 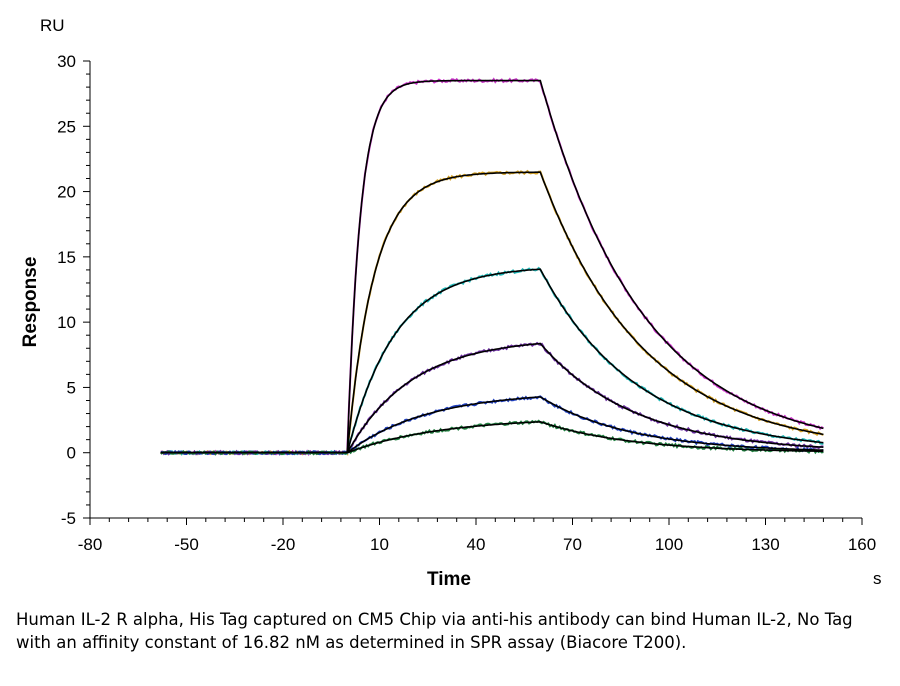 What do you see at coordinates (90, 544) in the screenshot?
I see `x-tick-label: -80` at bounding box center [90, 544].